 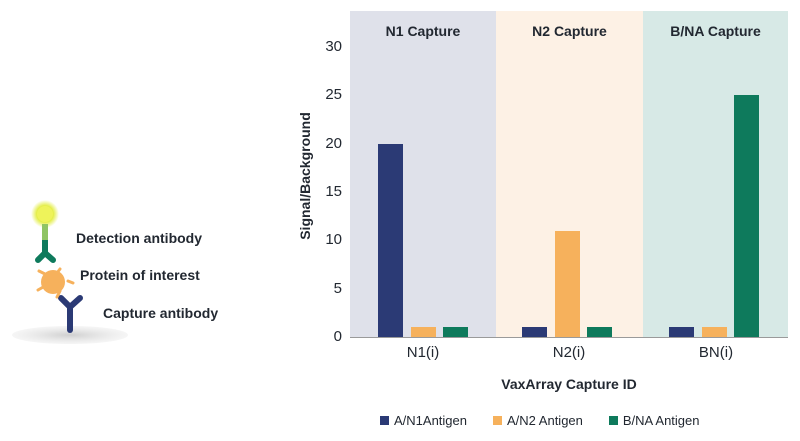 I want to click on surface-shadow, so click(x=70, y=335).